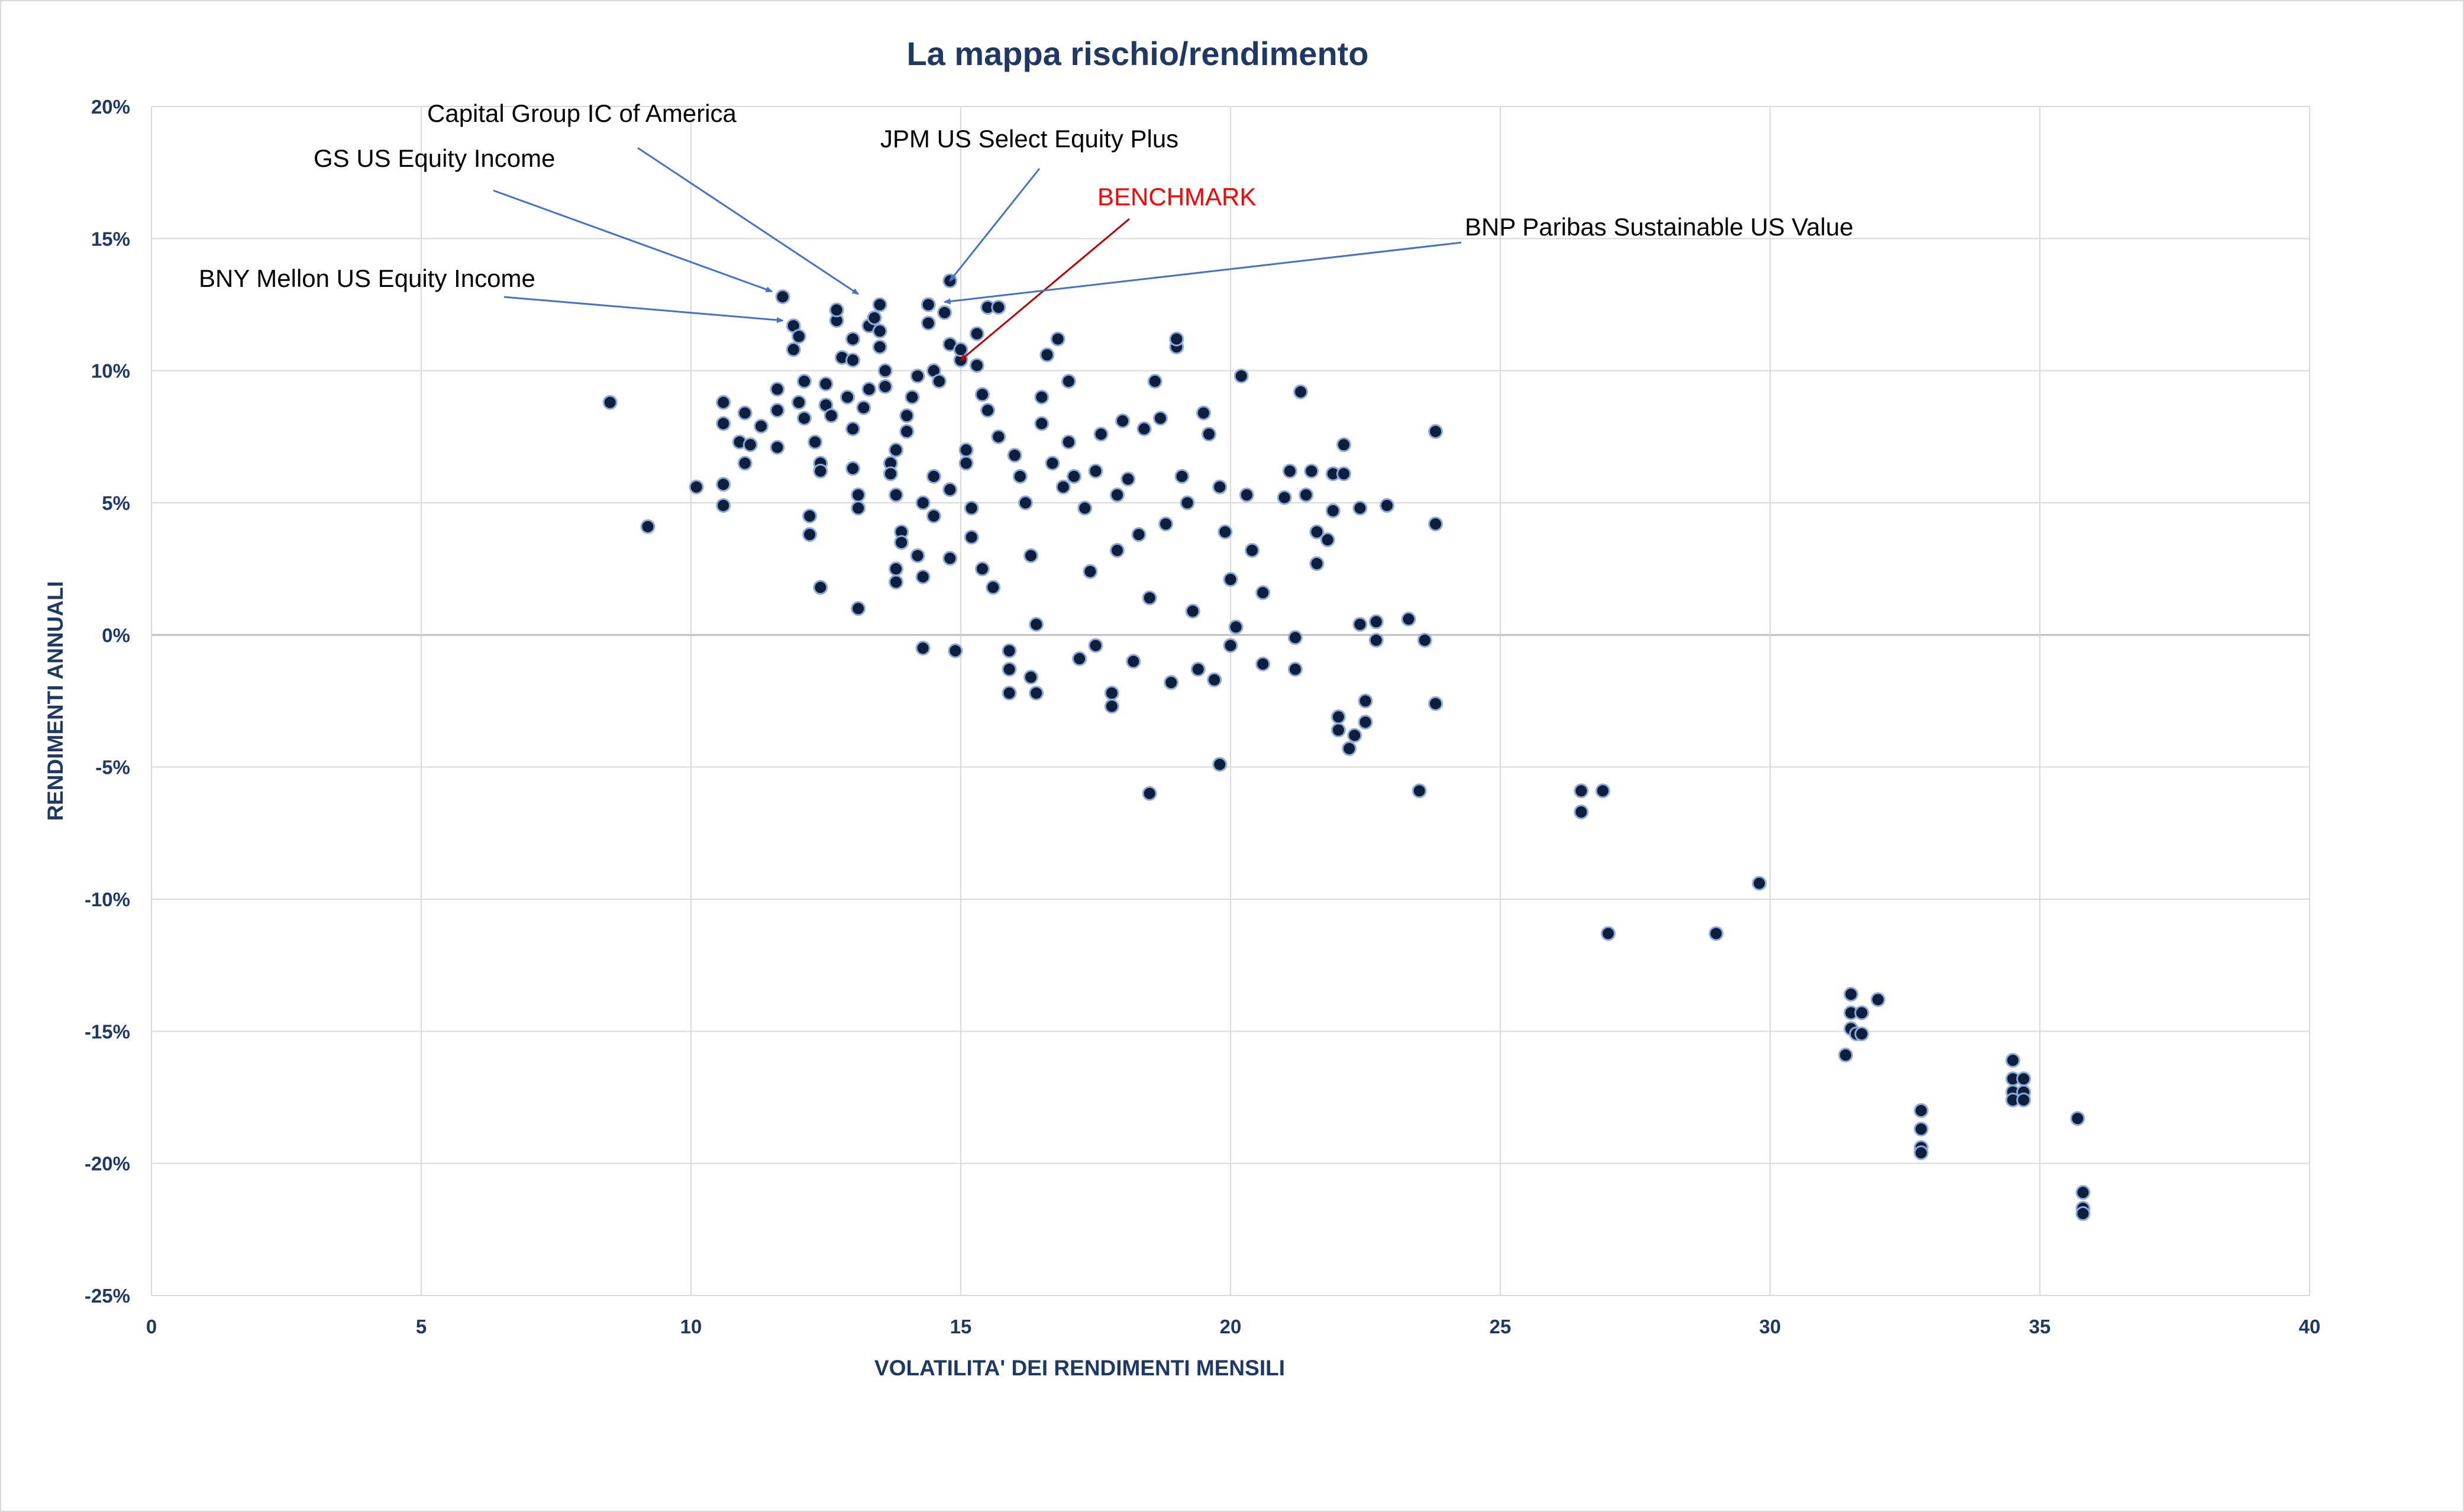  What do you see at coordinates (112, 767) in the screenshot?
I see `y-tick-label: -5%` at bounding box center [112, 767].